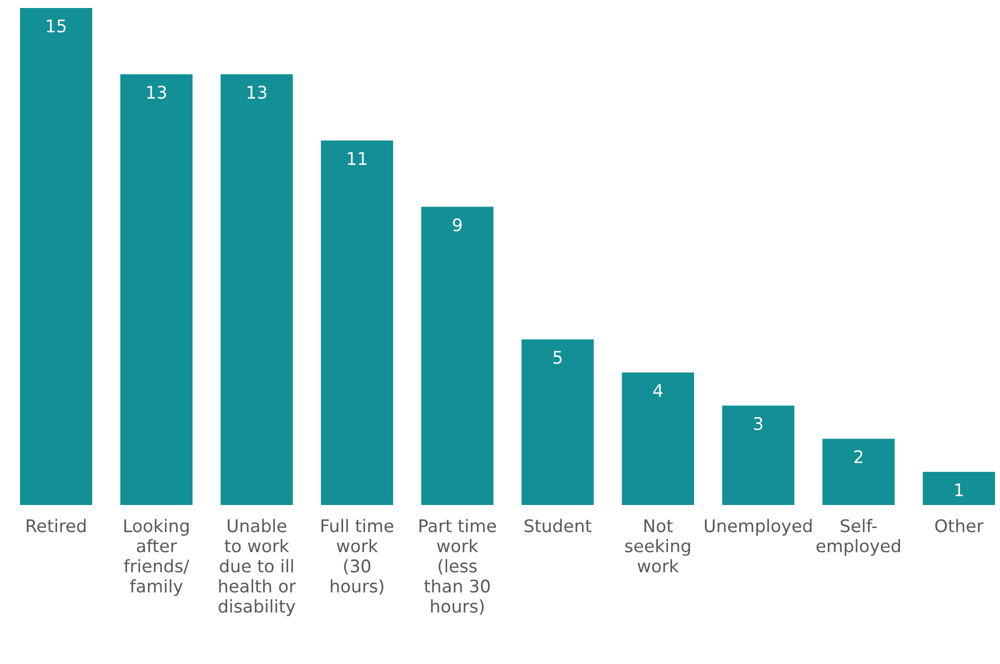 The width and height of the screenshot is (1000, 664). What do you see at coordinates (56, 525) in the screenshot?
I see `x-tick-label: Retired` at bounding box center [56, 525].